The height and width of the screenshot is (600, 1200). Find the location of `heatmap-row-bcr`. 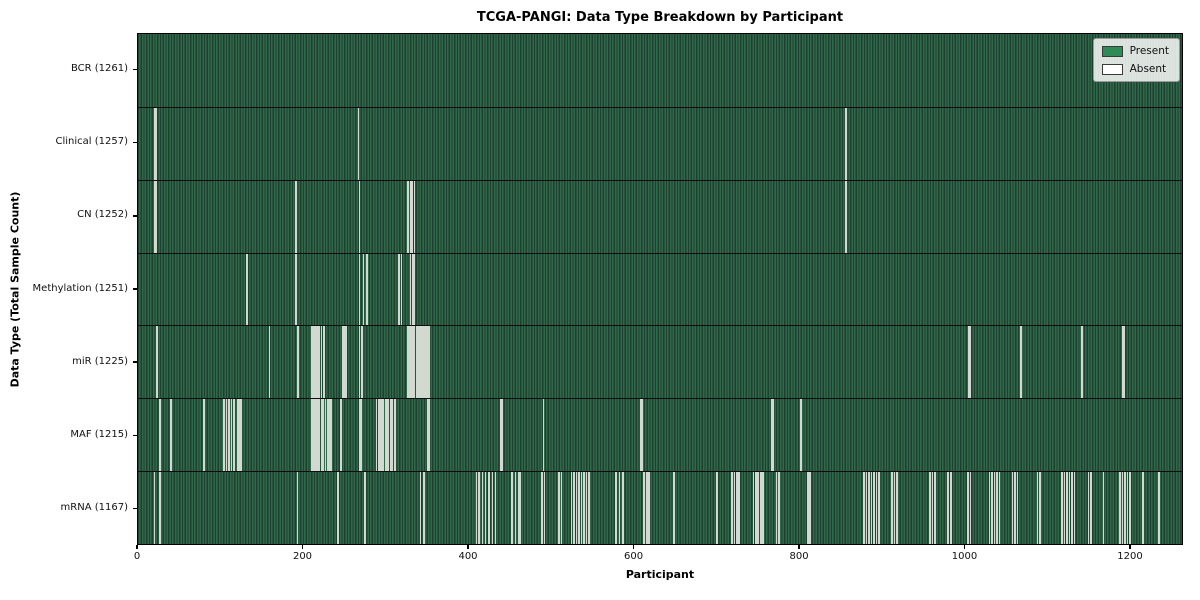

heatmap-row-bcr is located at coordinates (660, 70).